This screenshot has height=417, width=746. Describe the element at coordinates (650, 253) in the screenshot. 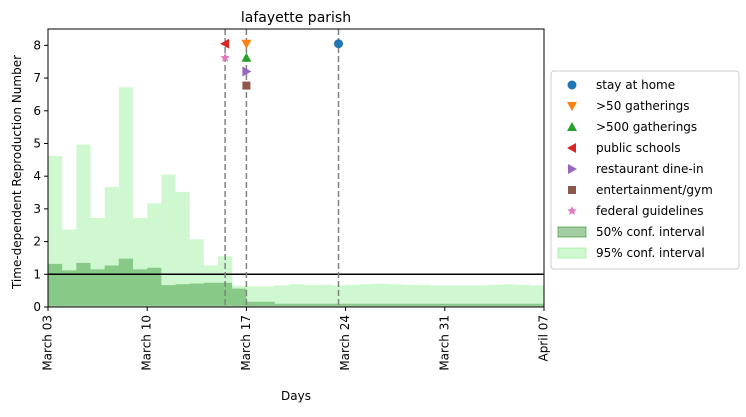

I see `legend-label: 95% conf. interval` at that location.